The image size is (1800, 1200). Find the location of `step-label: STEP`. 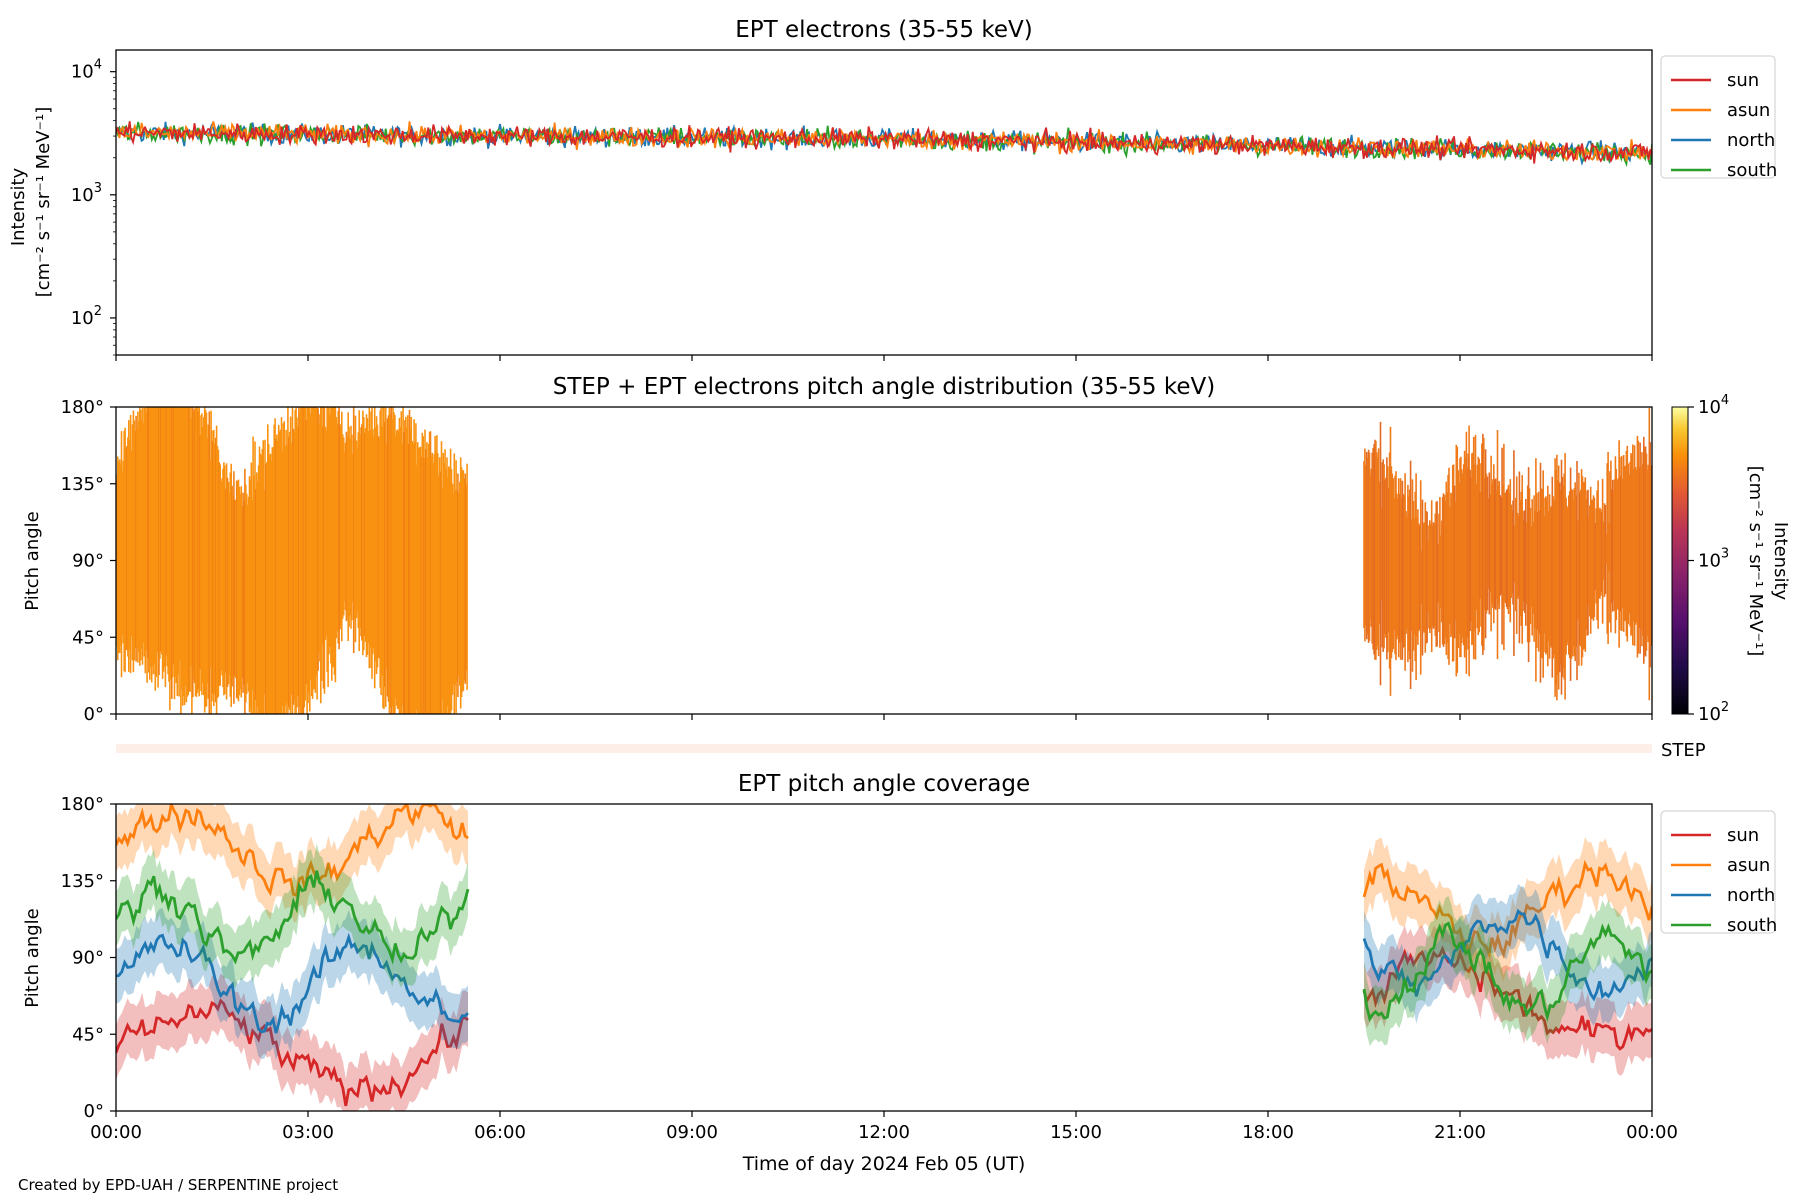

step-label: STEP is located at coordinates (1683, 750).